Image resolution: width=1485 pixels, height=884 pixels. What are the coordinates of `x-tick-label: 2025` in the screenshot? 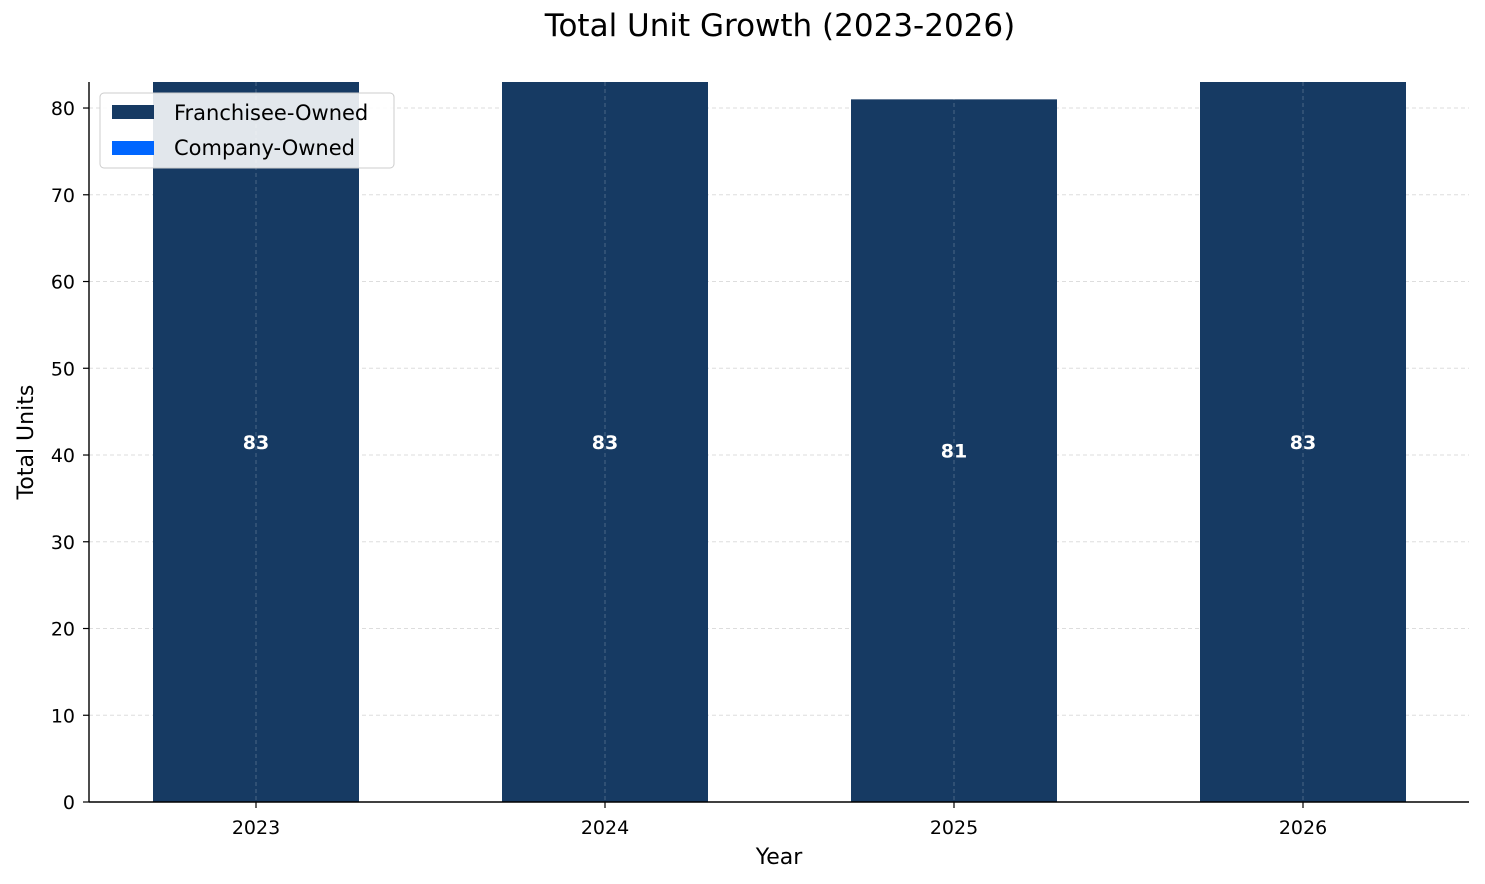 It's located at (954, 828).